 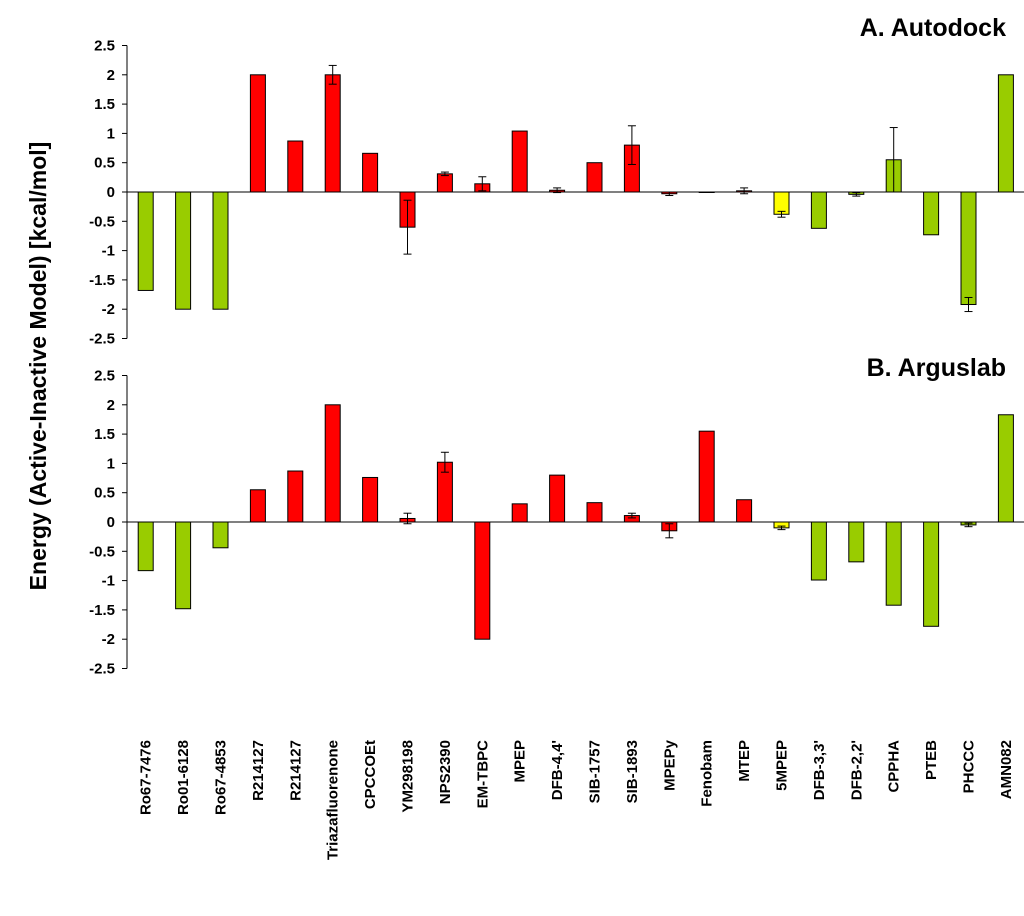 I want to click on panel-title-arguslab: B. Arguslab, so click(x=936, y=368).